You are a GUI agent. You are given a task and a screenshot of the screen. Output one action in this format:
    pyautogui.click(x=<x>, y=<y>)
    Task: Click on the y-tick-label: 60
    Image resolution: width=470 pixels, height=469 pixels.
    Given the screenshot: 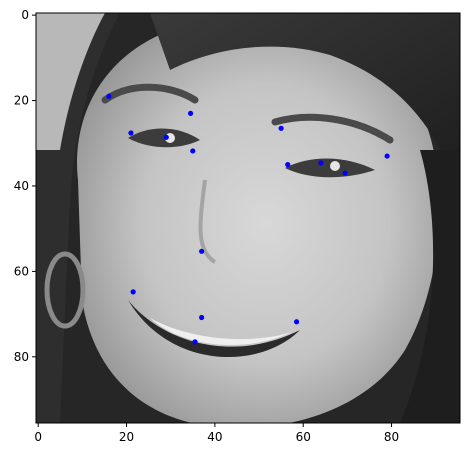 What is the action you would take?
    pyautogui.click(x=21, y=271)
    